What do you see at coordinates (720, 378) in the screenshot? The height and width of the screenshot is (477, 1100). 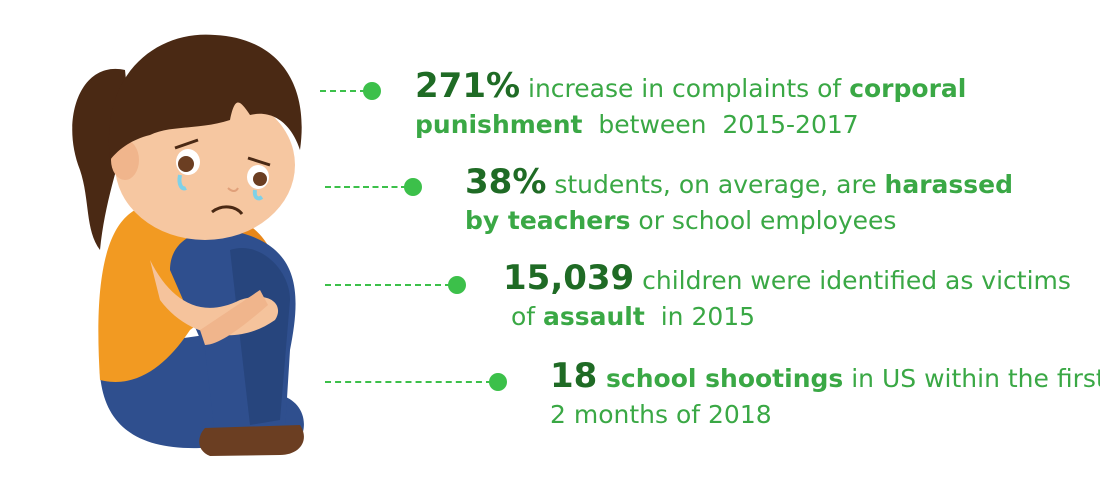 I see `stat-text: school shootings` at bounding box center [720, 378].